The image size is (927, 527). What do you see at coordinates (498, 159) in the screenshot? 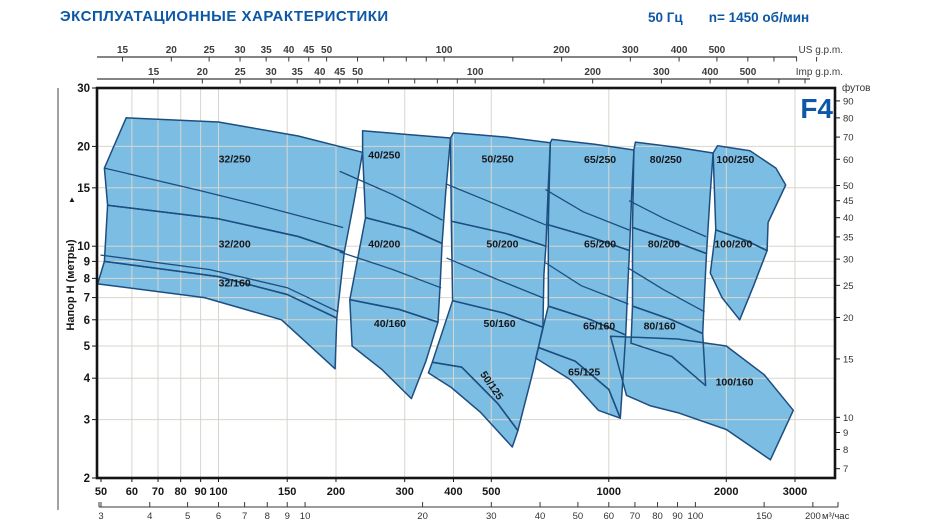
I see `region-label-50-250: 50/250` at bounding box center [498, 159].